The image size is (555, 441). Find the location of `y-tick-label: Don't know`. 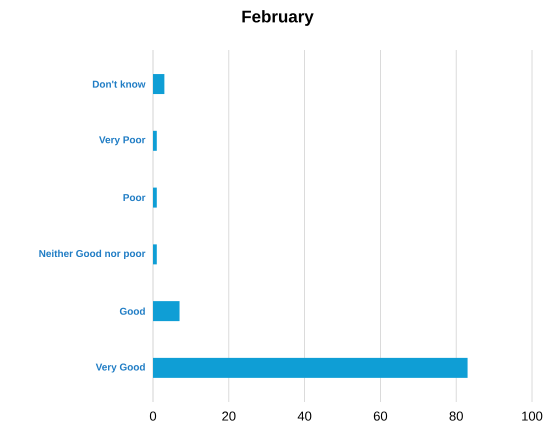

y-tick-label: Don't know is located at coordinates (119, 84).